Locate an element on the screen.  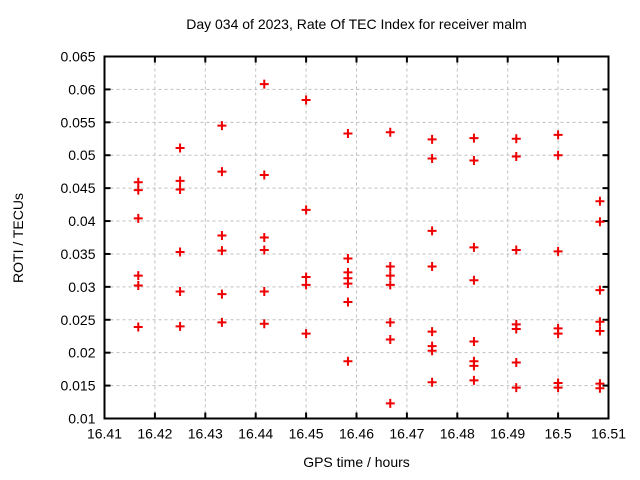
x-axis-title: GPS time / hours is located at coordinates (356, 462).